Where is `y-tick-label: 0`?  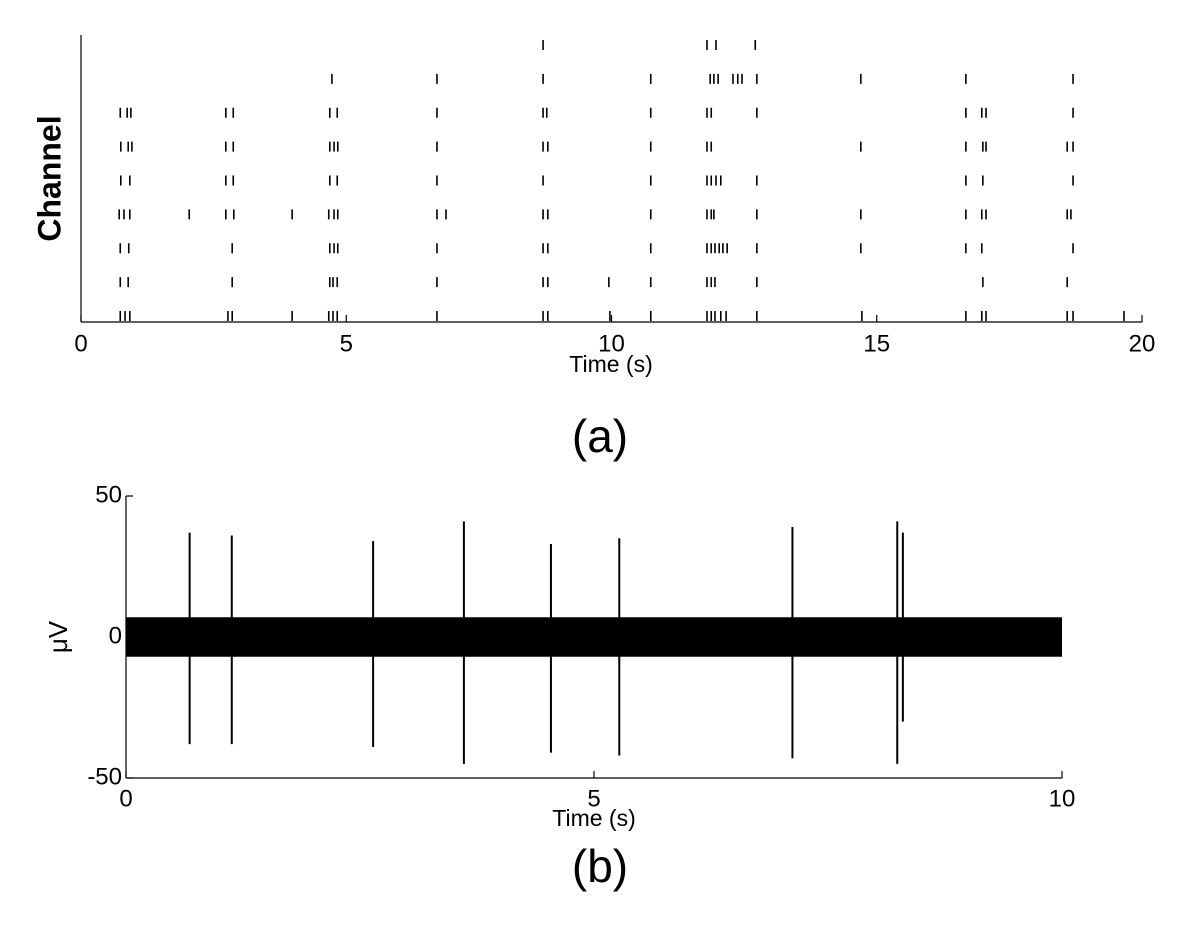 y-tick-label: 0 is located at coordinates (115, 635).